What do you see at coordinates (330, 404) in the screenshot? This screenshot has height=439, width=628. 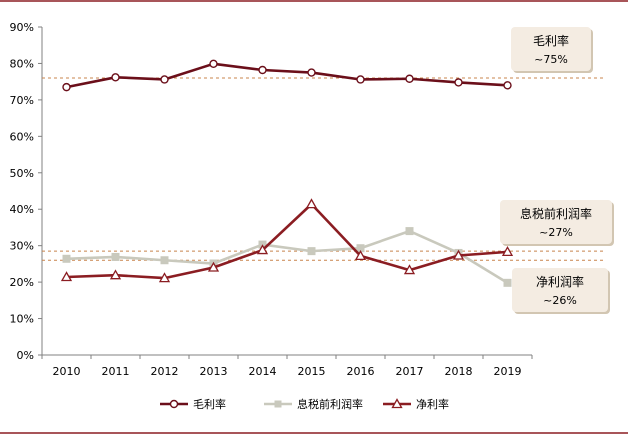 I see `legend-label: 息税前利润率` at bounding box center [330, 404].